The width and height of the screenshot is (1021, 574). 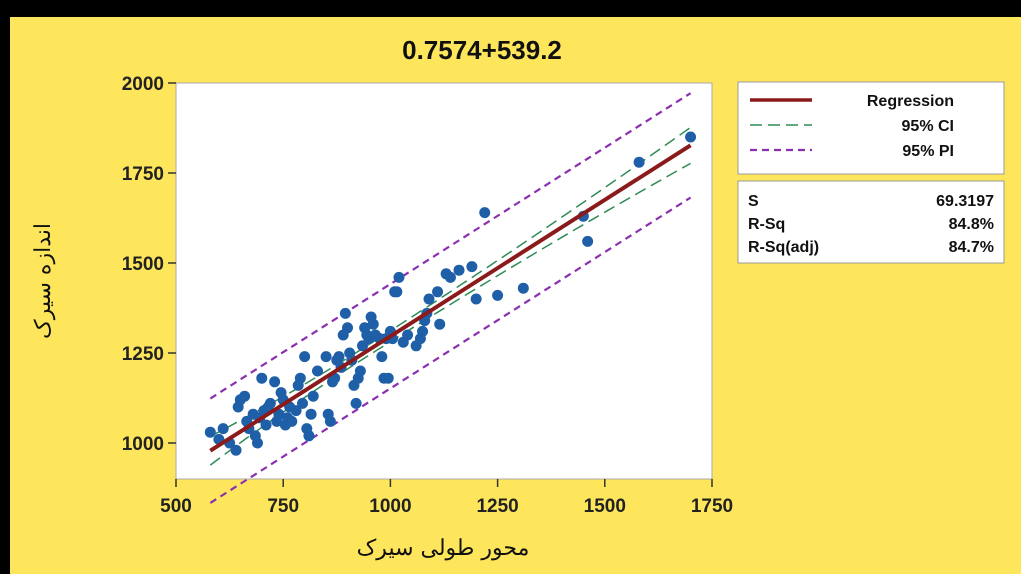 What do you see at coordinates (965, 201) in the screenshot?
I see `stat-value: 69.3197` at bounding box center [965, 201].